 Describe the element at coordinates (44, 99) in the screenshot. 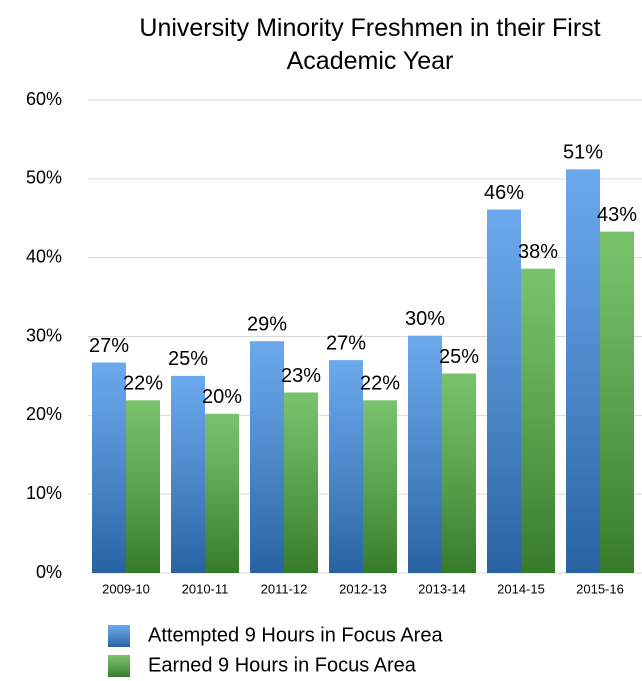

I see `y-tick-label: 60%` at that location.